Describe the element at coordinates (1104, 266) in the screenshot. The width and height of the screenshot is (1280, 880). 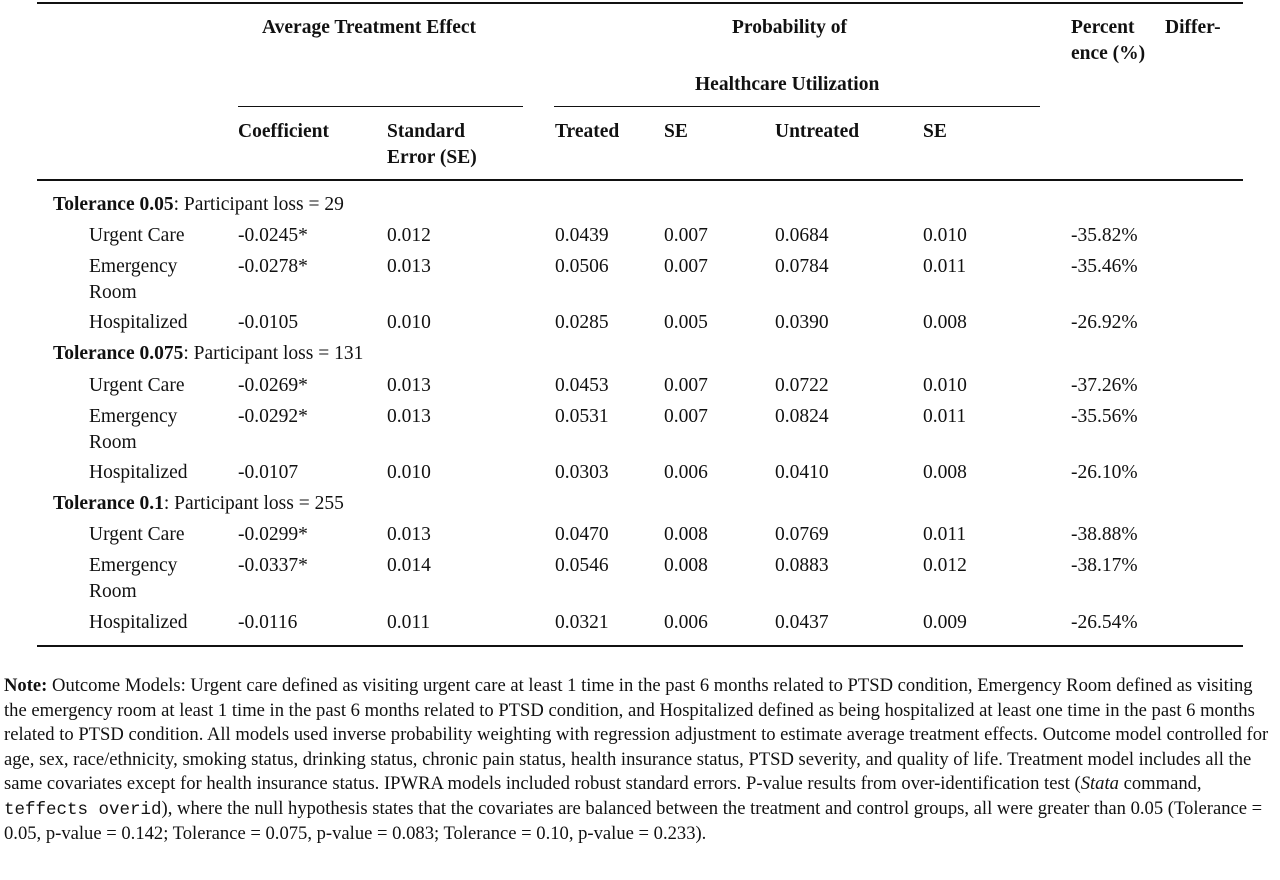
I see `percent-diff-cell: -35.46%` at that location.